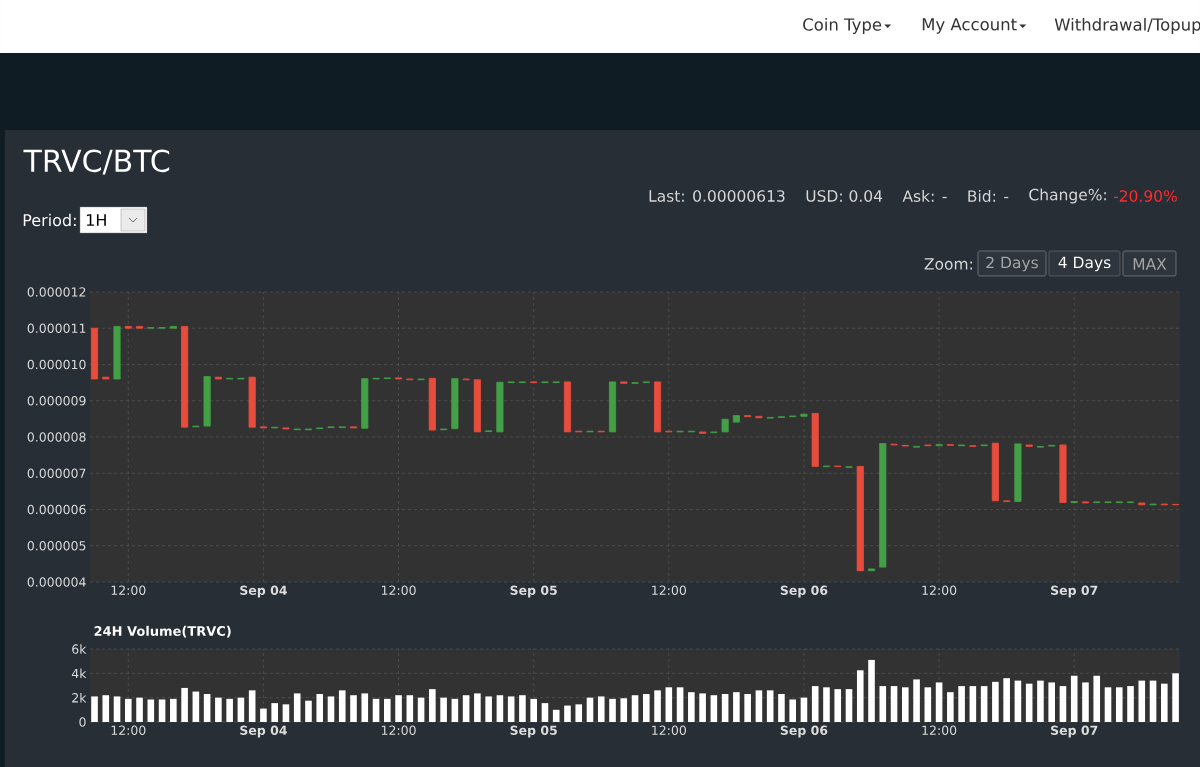 The image size is (1200, 767). I want to click on y-tick-label: 0.000012, so click(56, 292).